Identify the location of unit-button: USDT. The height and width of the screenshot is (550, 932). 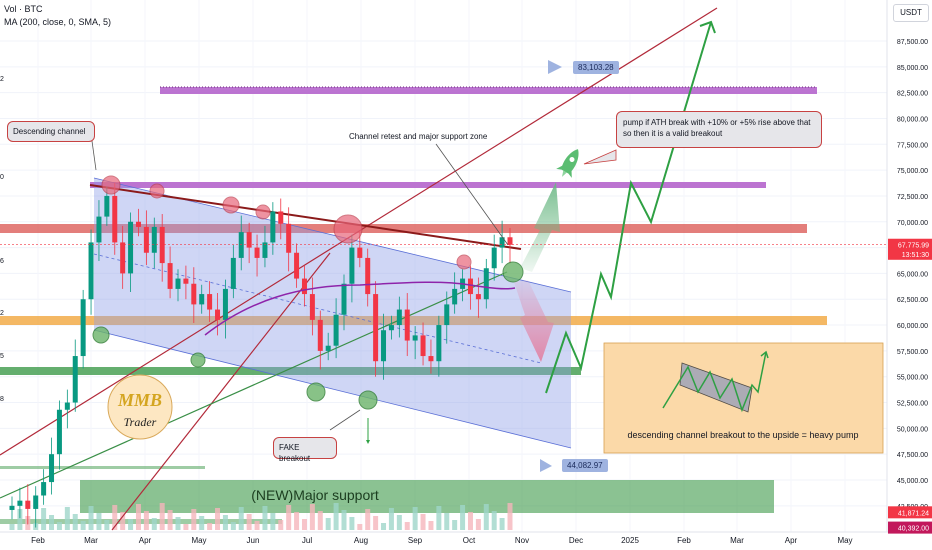
(911, 13).